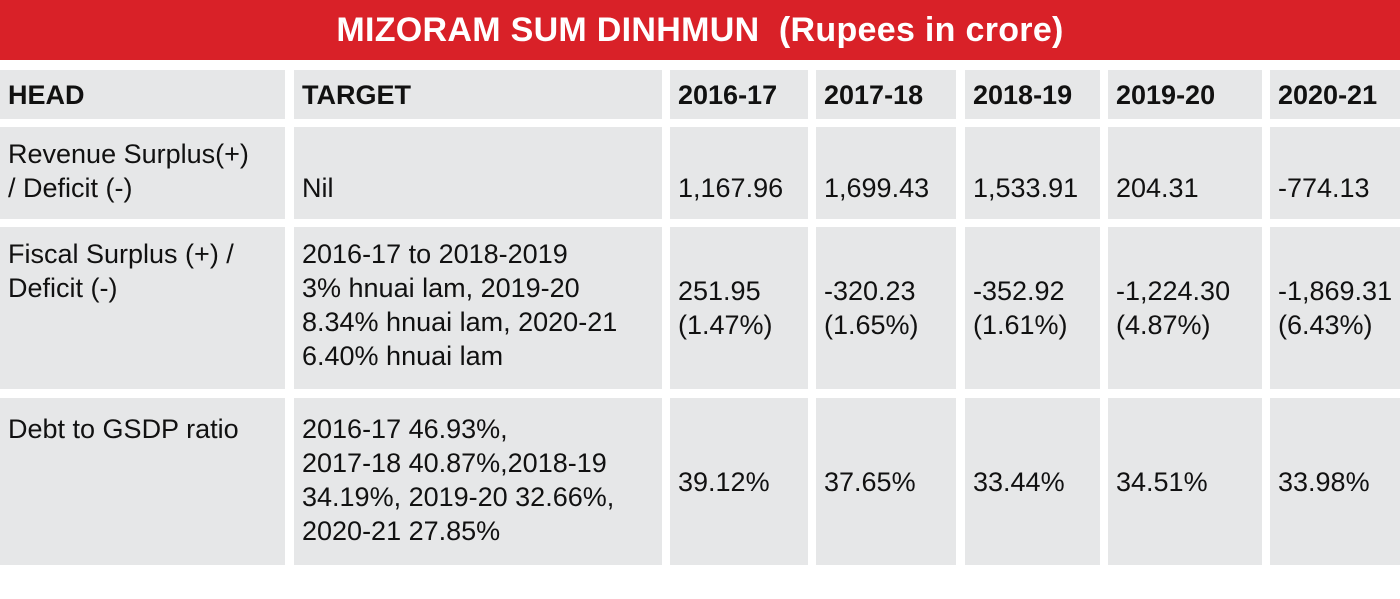 Image resolution: width=1400 pixels, height=599 pixels. Describe the element at coordinates (1335, 173) in the screenshot. I see `row-revenue-value: -774.13` at that location.